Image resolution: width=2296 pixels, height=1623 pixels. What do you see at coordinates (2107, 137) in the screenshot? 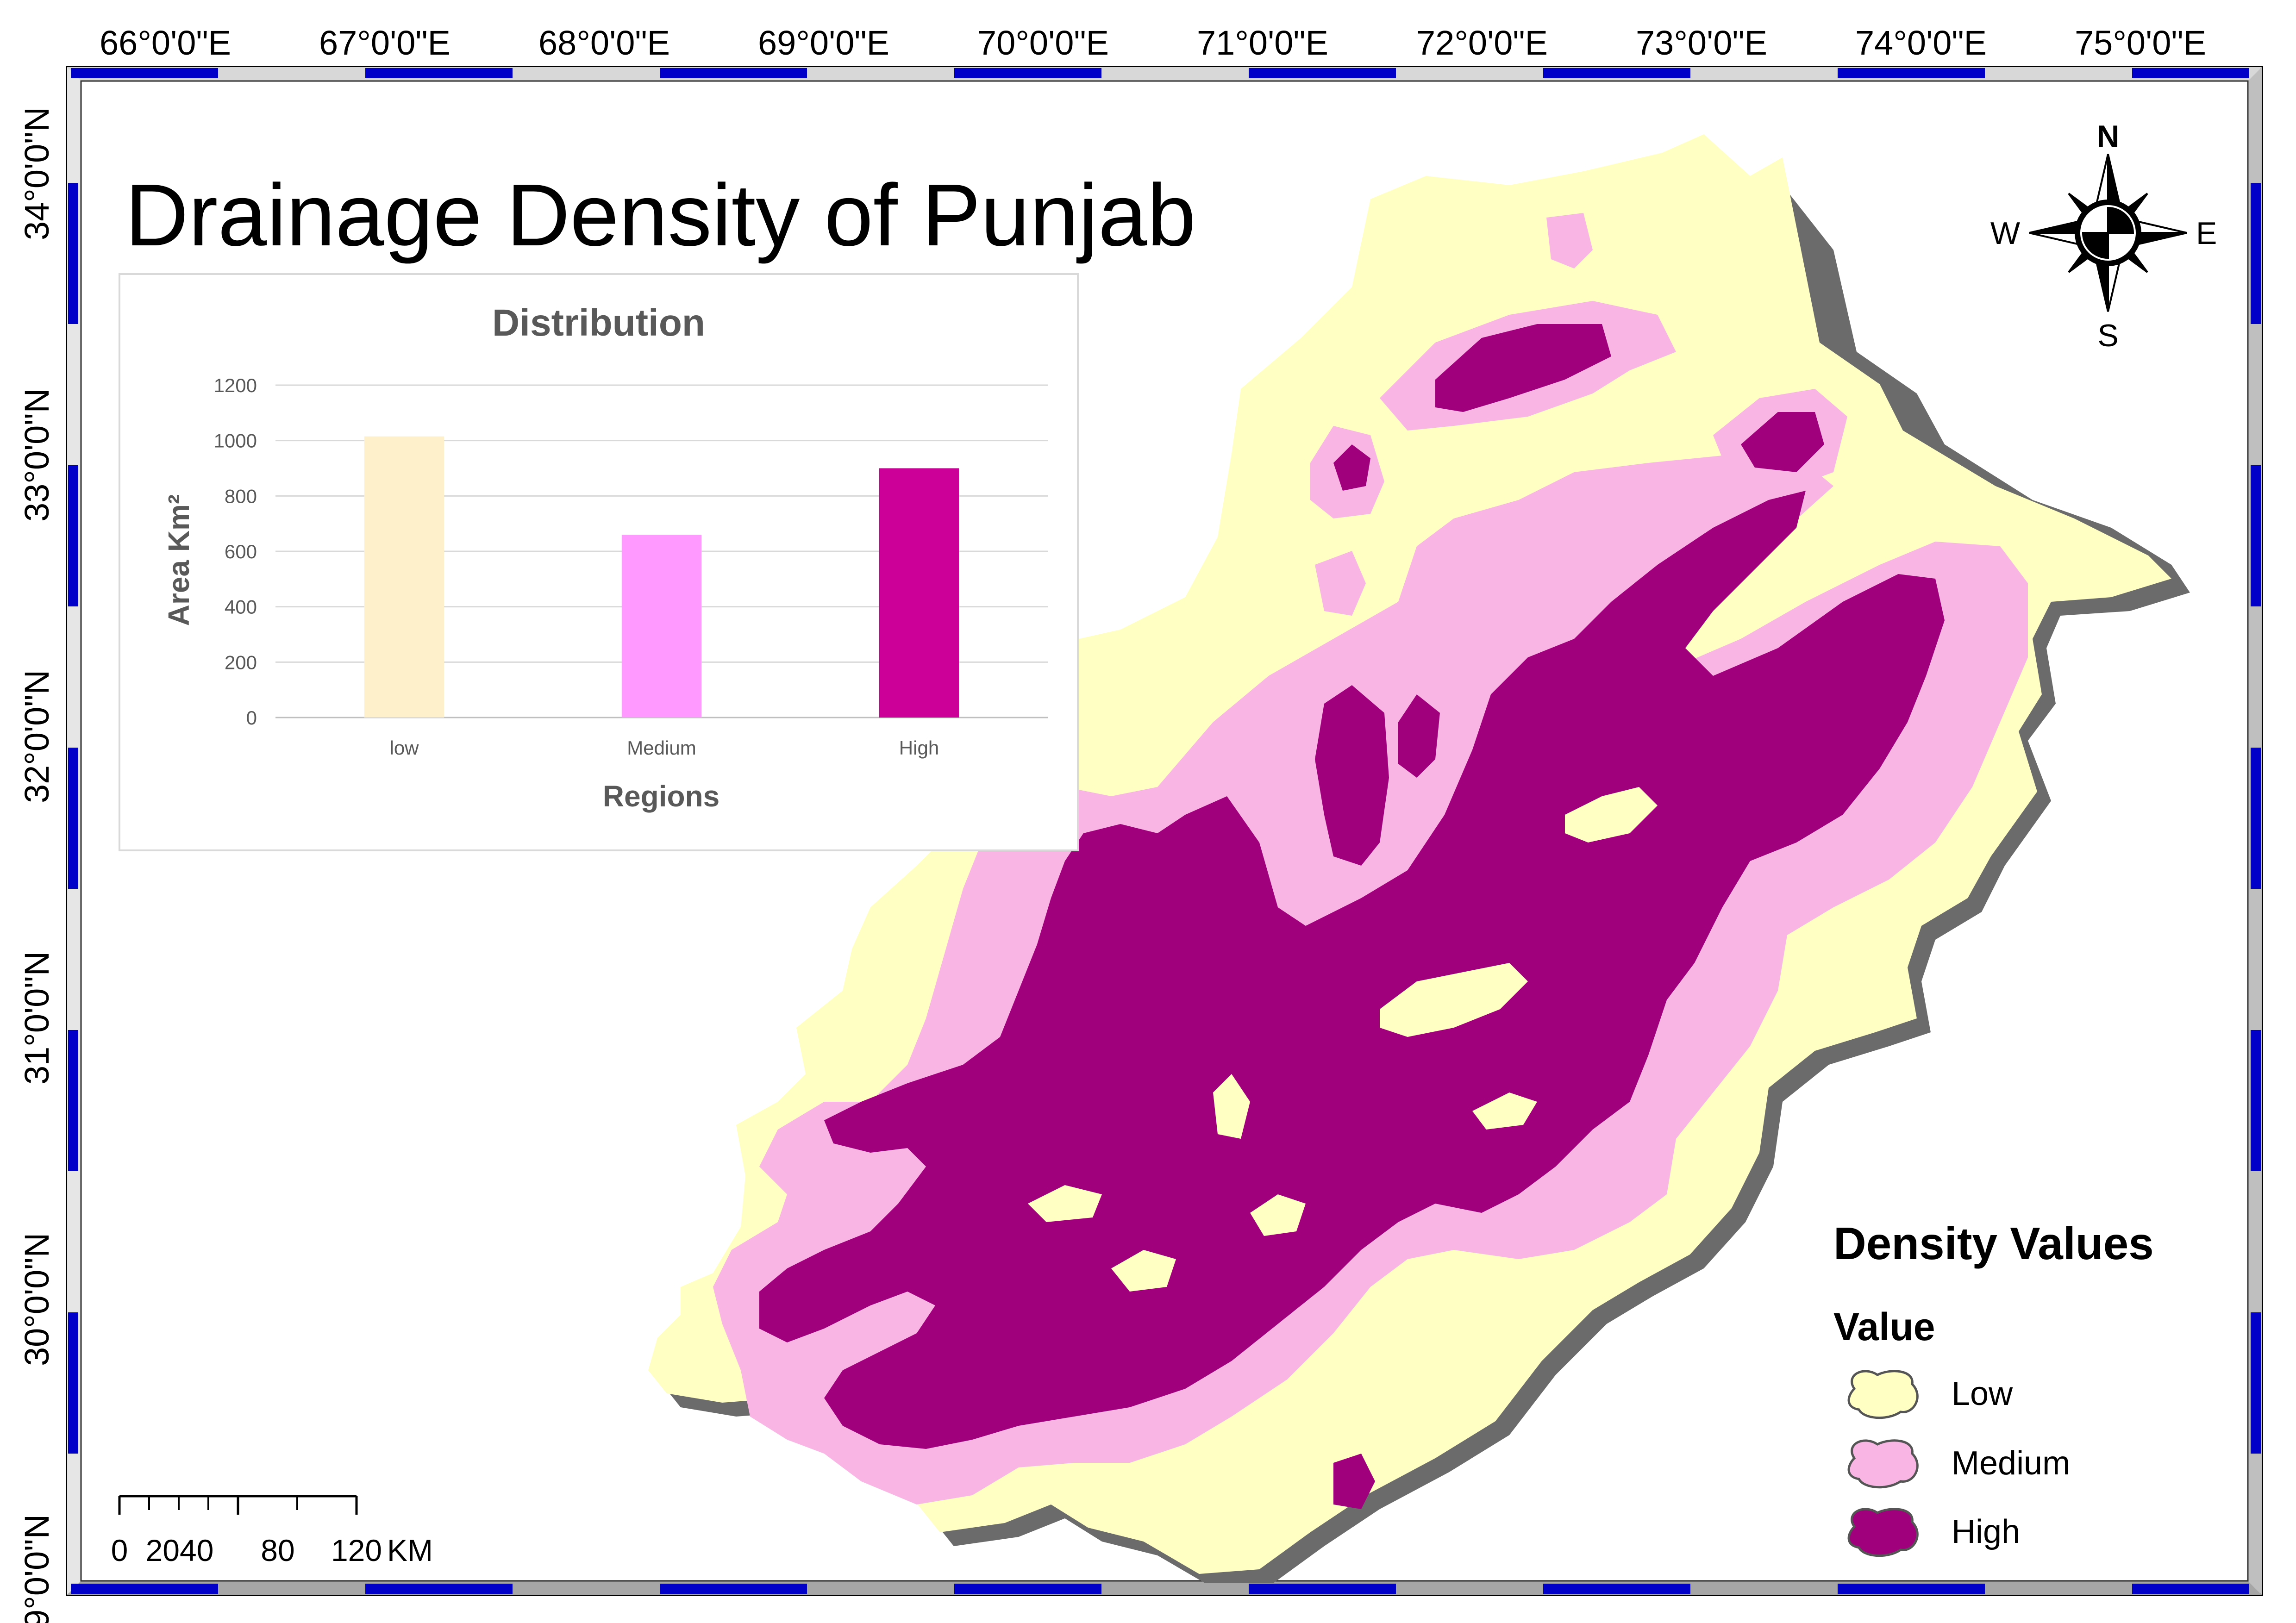
I see `compass-north-label: N` at bounding box center [2107, 137].